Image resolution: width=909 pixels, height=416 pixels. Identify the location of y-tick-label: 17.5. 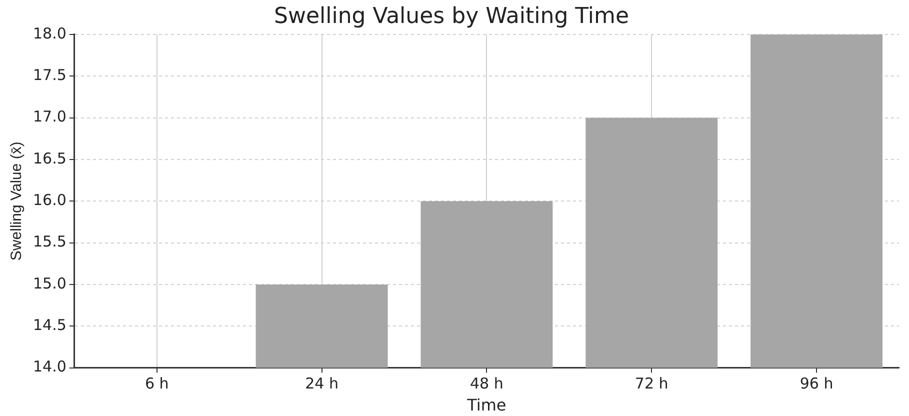
(49, 75).